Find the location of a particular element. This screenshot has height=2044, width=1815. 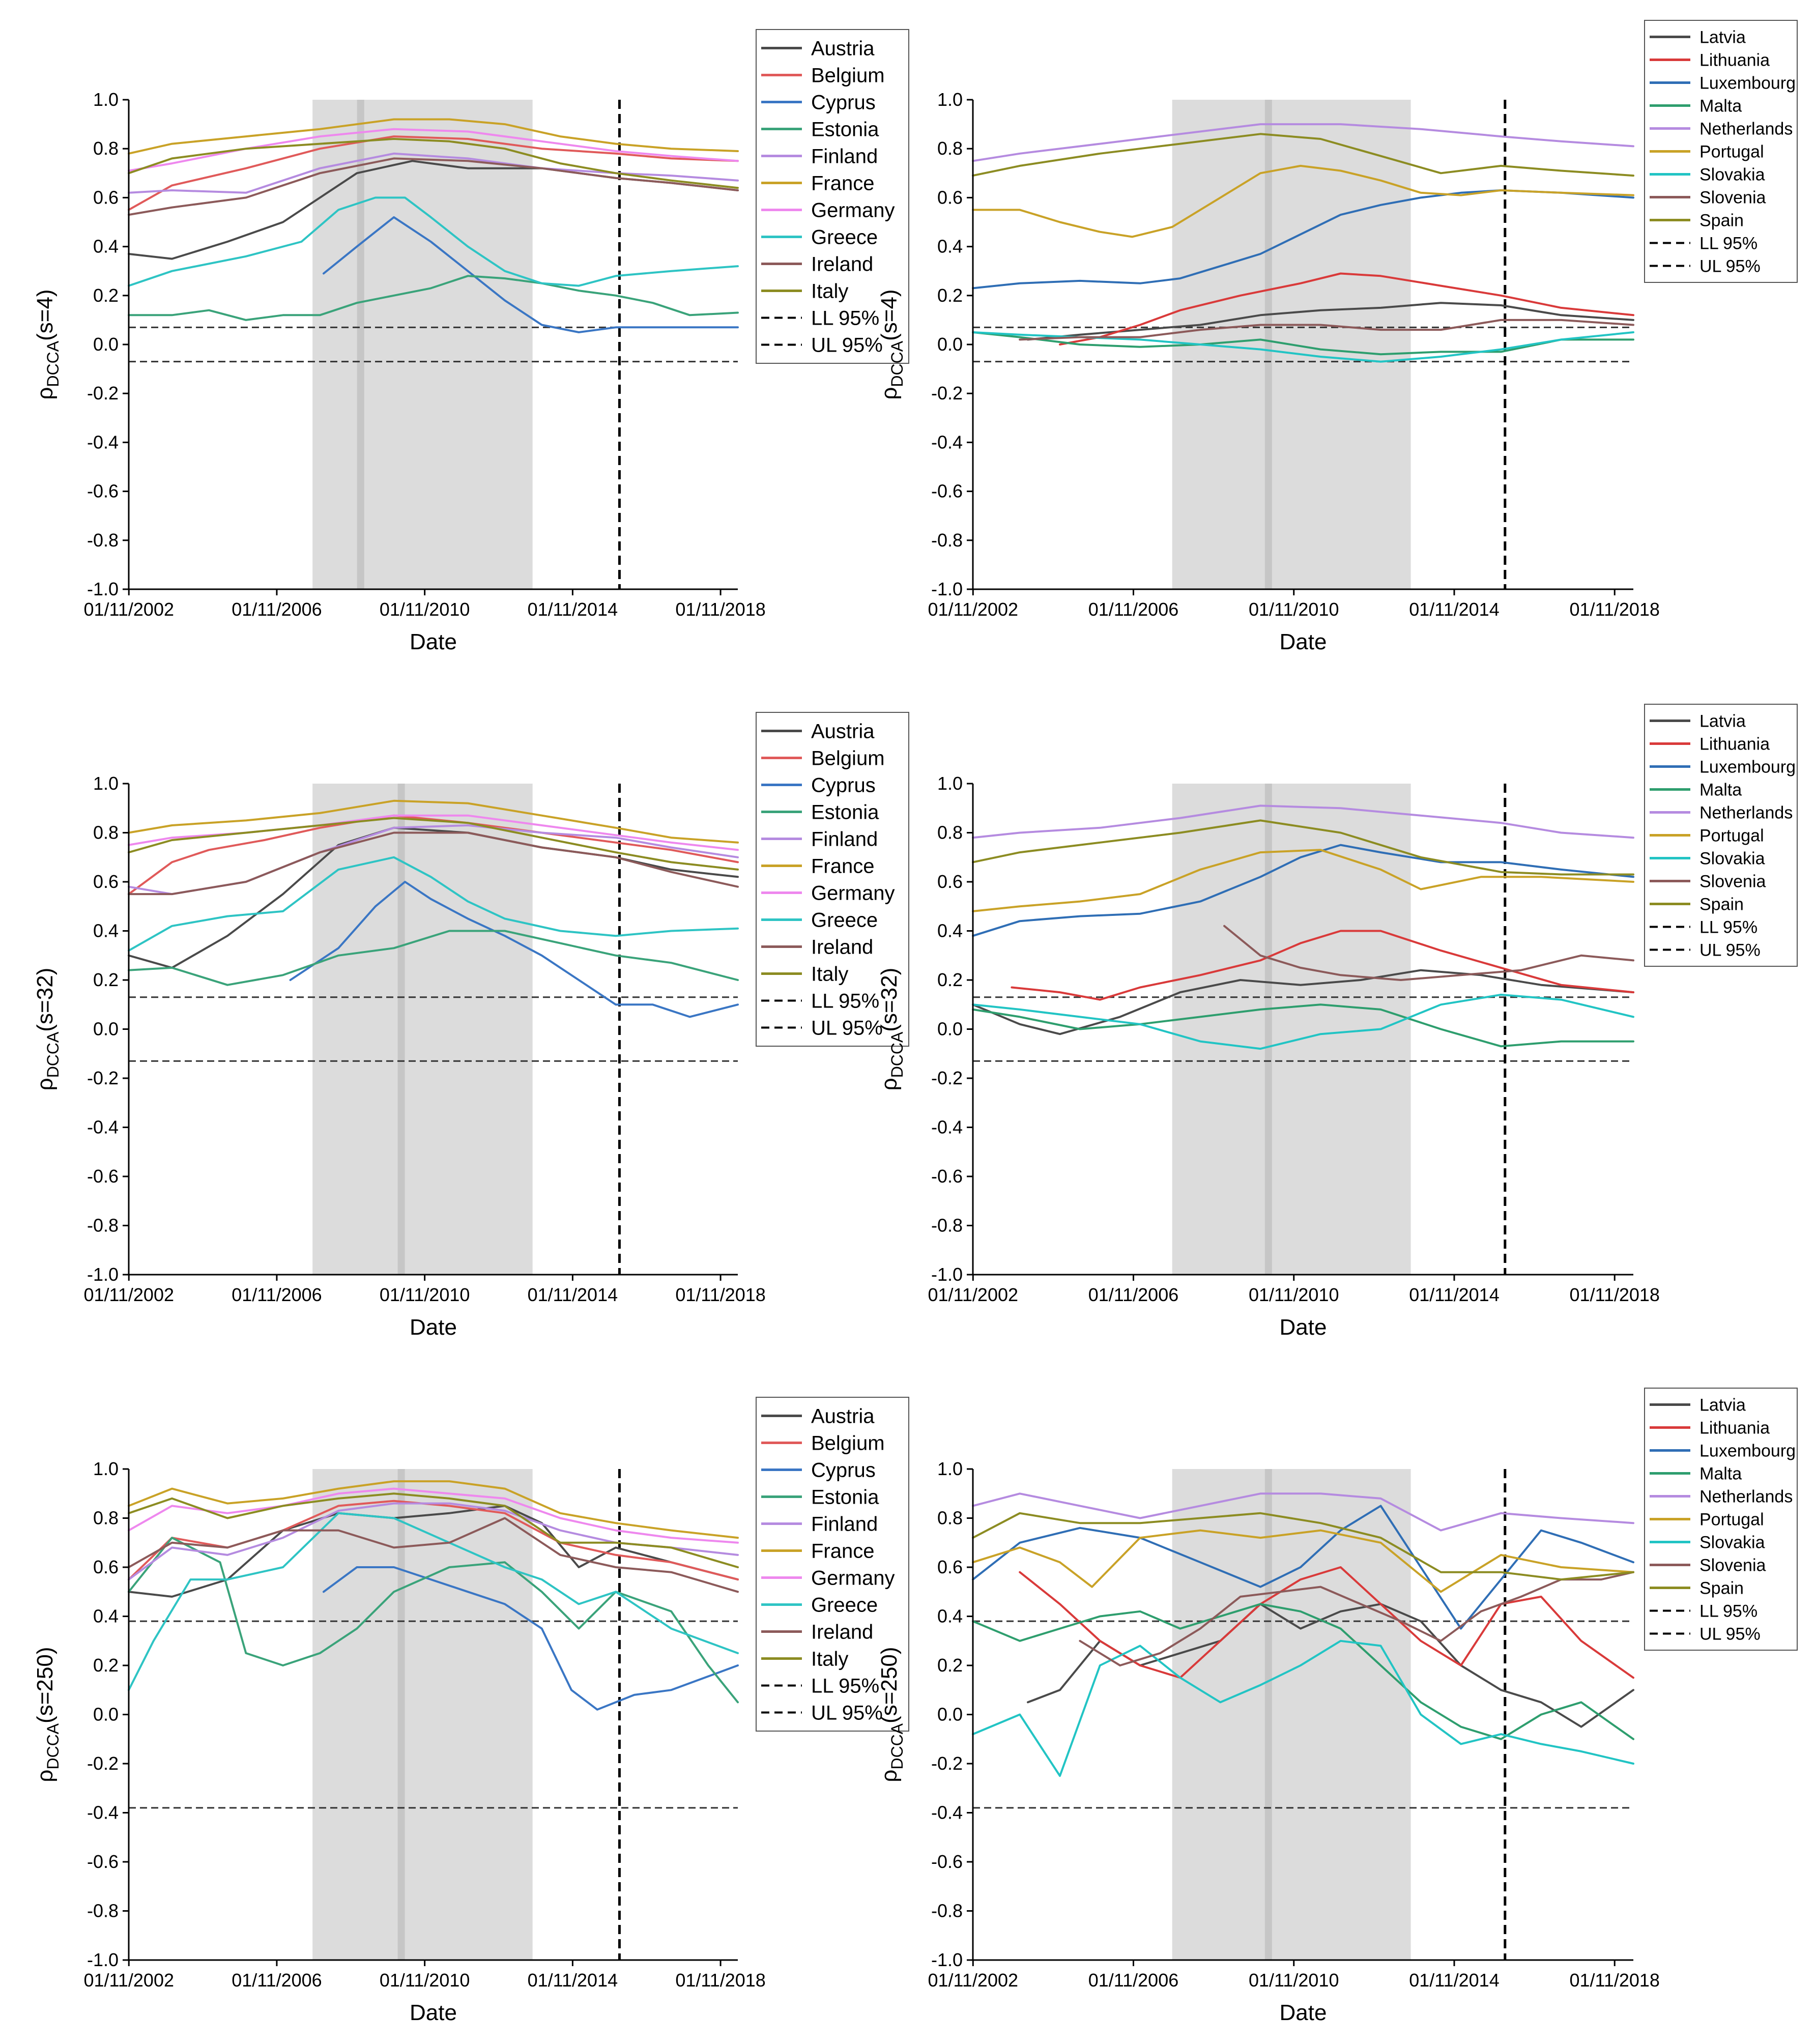

legend-label-greece-a: Greece is located at coordinates (844, 237).